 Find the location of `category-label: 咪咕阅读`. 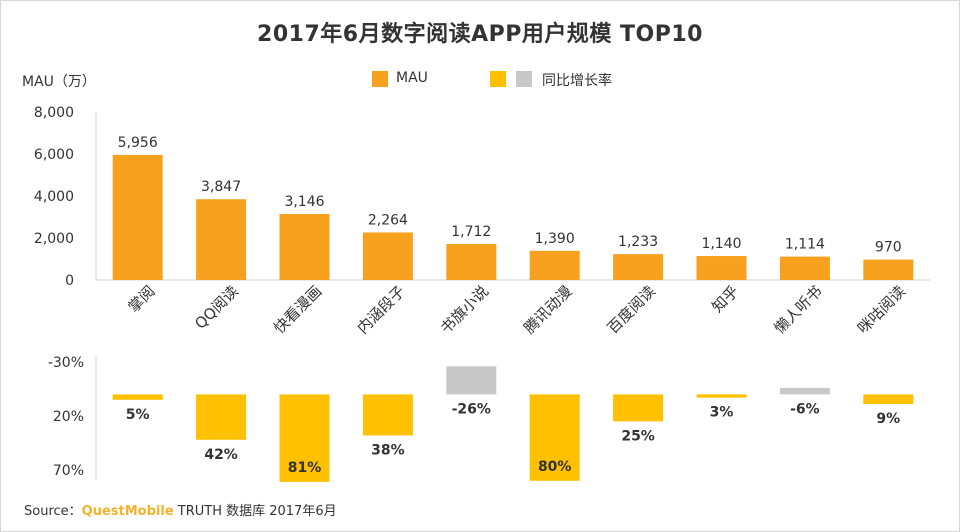

category-label: 咪咕阅读 is located at coordinates (881, 309).